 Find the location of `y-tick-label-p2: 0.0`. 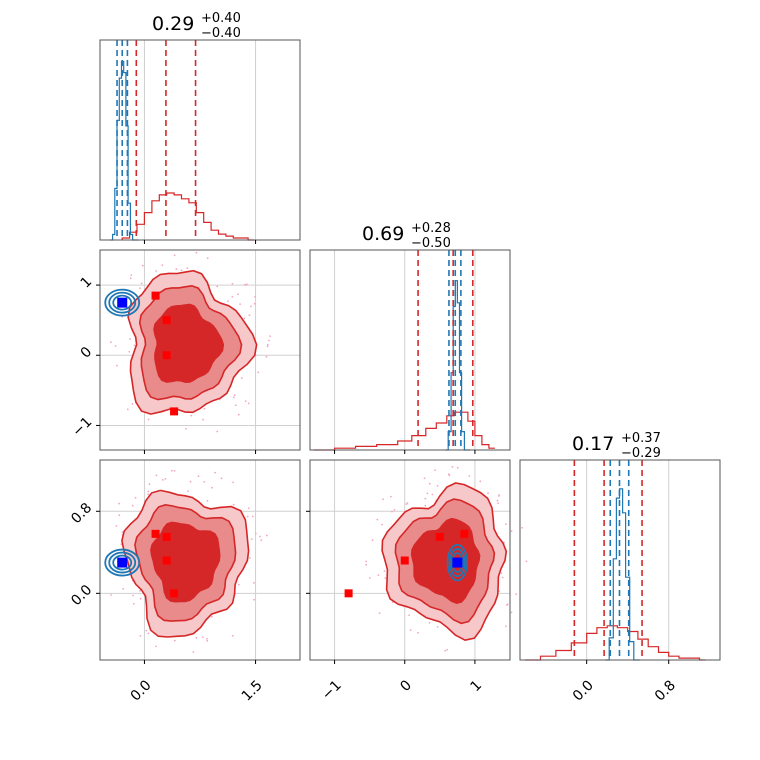

y-tick-label-p2: 0.0 is located at coordinates (81, 595).